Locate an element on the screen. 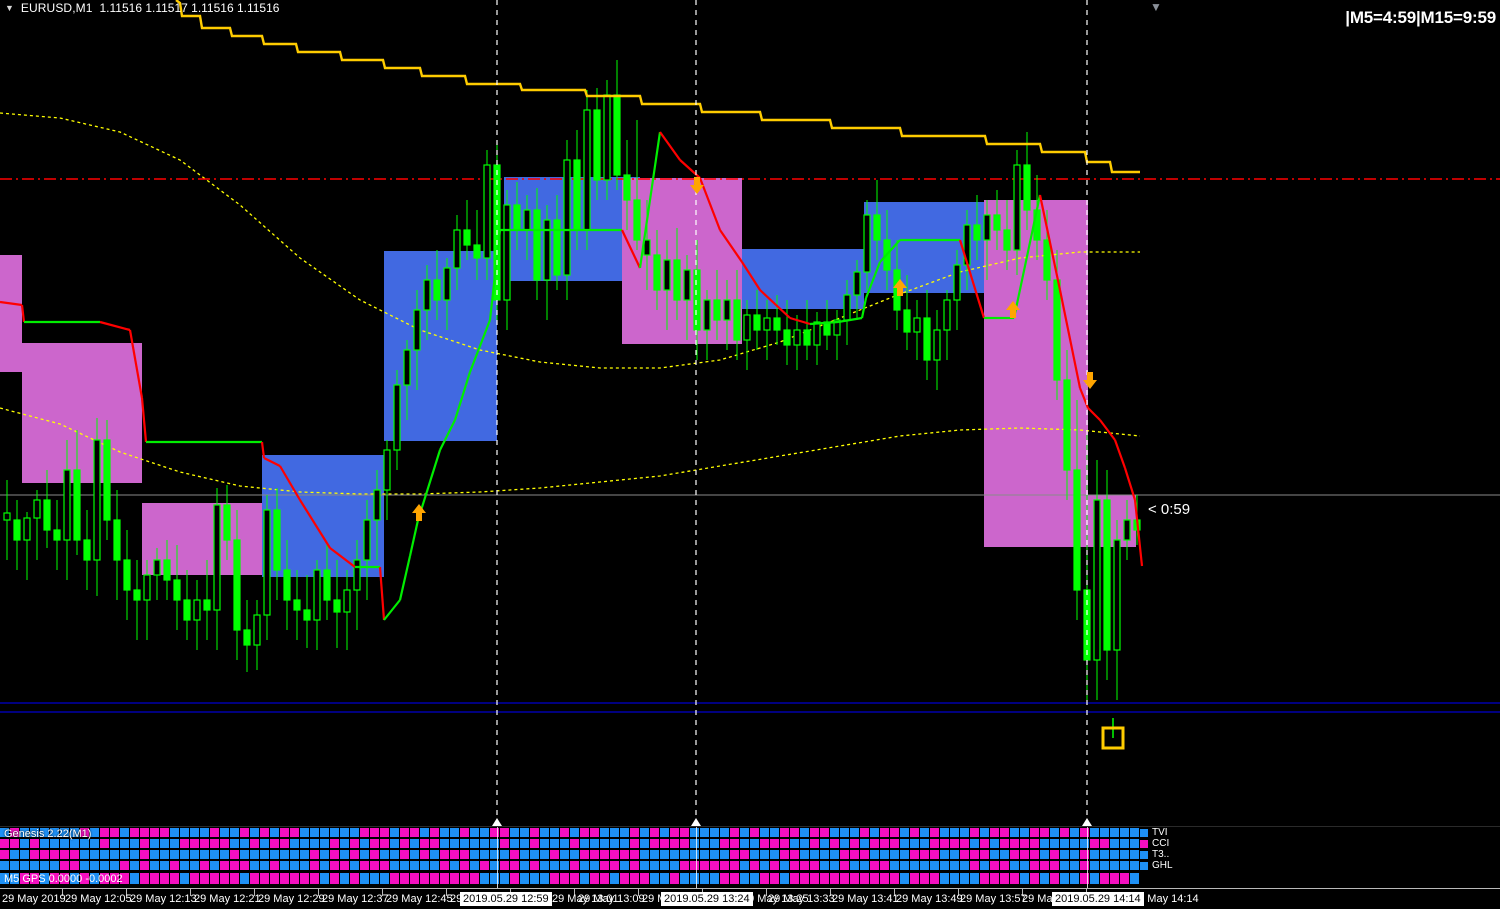 Image resolution: width=1500 pixels, height=909 pixels. genesis-indicator-panel: Genesis 2.22(M1) TVI CCI T3.. GHL is located at coordinates (750, 849).